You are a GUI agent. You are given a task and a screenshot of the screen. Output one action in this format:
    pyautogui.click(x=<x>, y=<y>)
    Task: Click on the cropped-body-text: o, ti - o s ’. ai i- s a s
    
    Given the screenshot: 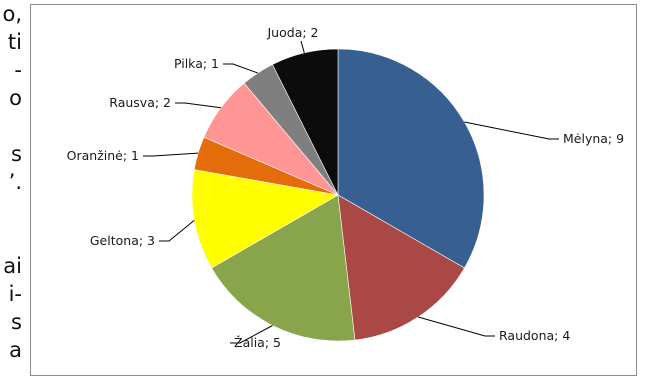 What is the action you would take?
    pyautogui.click(x=11, y=186)
    